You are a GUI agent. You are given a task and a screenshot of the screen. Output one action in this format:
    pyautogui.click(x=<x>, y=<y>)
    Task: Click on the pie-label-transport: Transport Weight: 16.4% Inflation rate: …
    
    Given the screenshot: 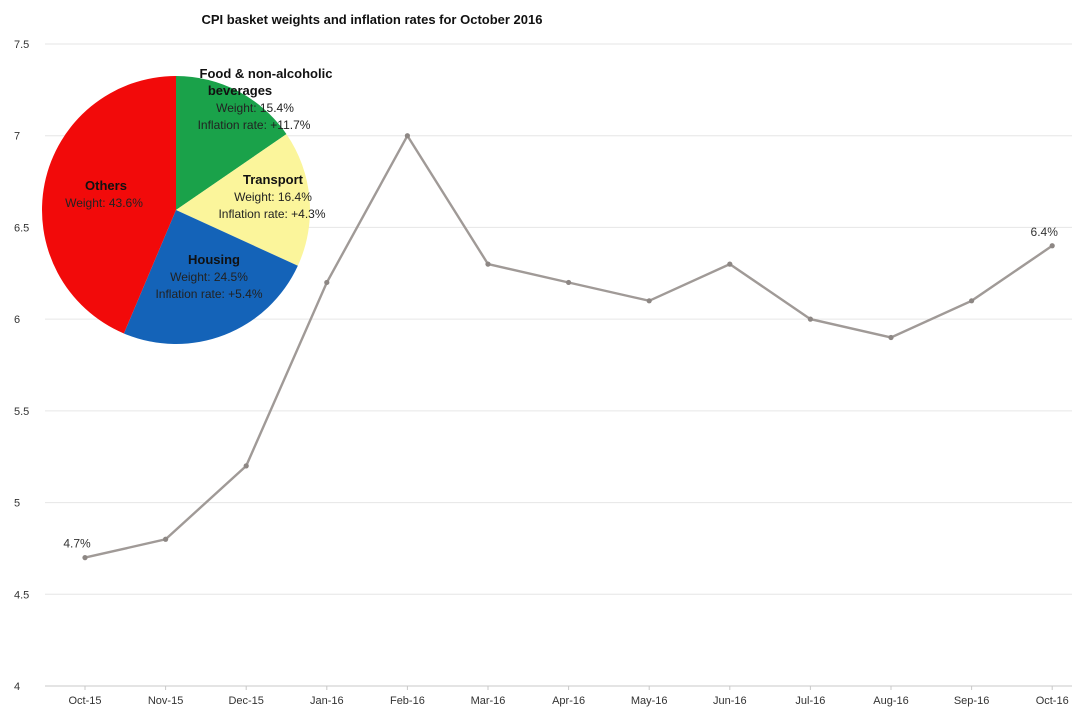 What is the action you would take?
    pyautogui.click(x=271, y=196)
    